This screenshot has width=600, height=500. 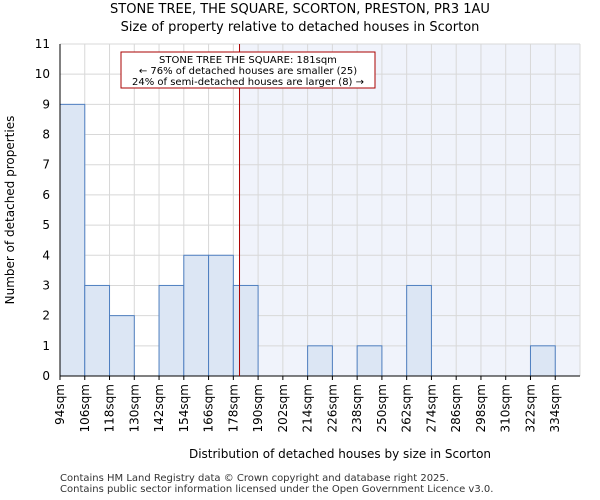 I want to click on x-tick-label: 202sqm, so click(x=283, y=408).